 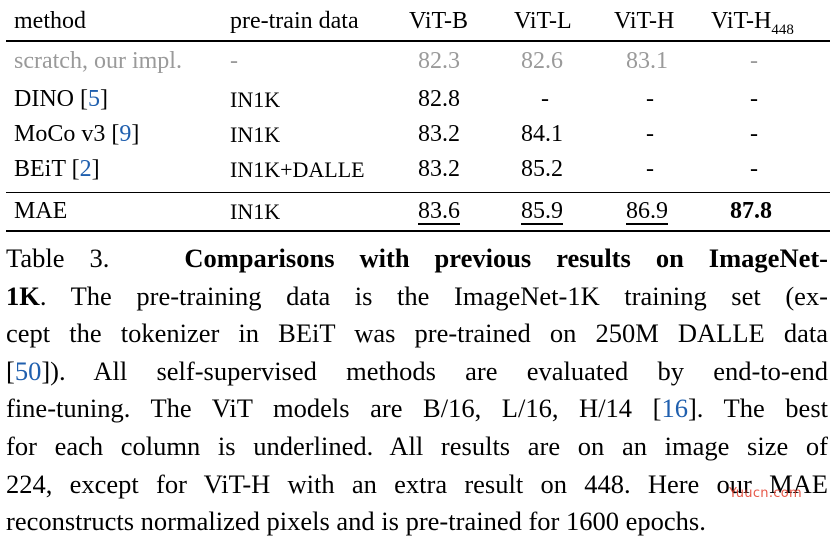 I want to click on row-beit-data: IN1K+DALLE, so click(x=297, y=169).